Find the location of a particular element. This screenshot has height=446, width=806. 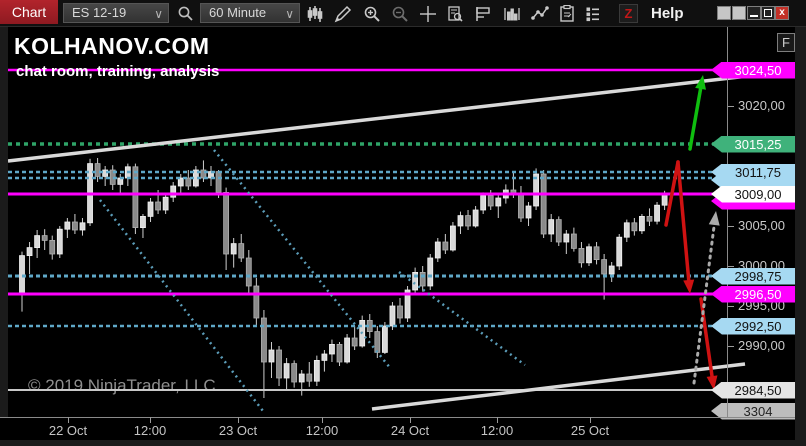

crosshair-icon is located at coordinates (428, 13).